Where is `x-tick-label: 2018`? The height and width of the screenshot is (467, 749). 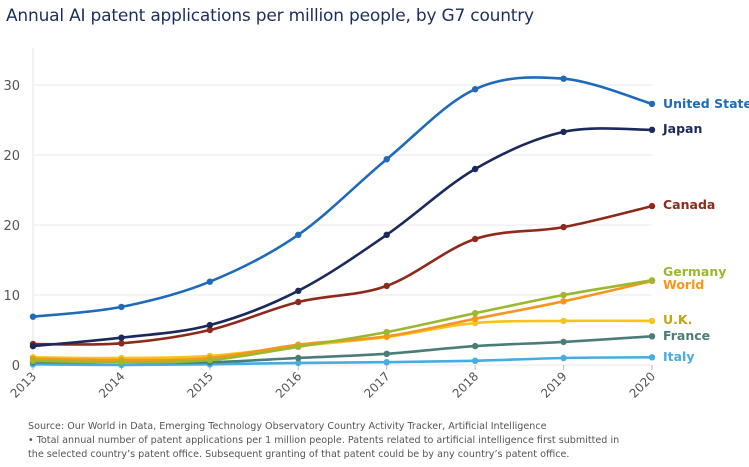
x-tick-label: 2018 is located at coordinates (465, 384).